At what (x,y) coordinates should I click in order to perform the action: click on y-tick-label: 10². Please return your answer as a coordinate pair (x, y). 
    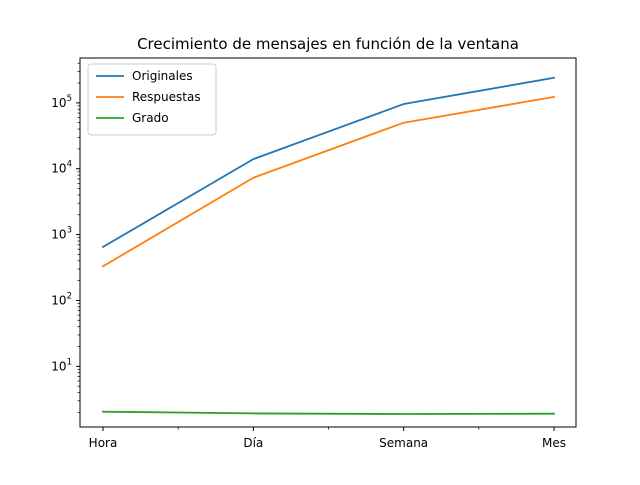
    Looking at the image, I should click on (61, 299).